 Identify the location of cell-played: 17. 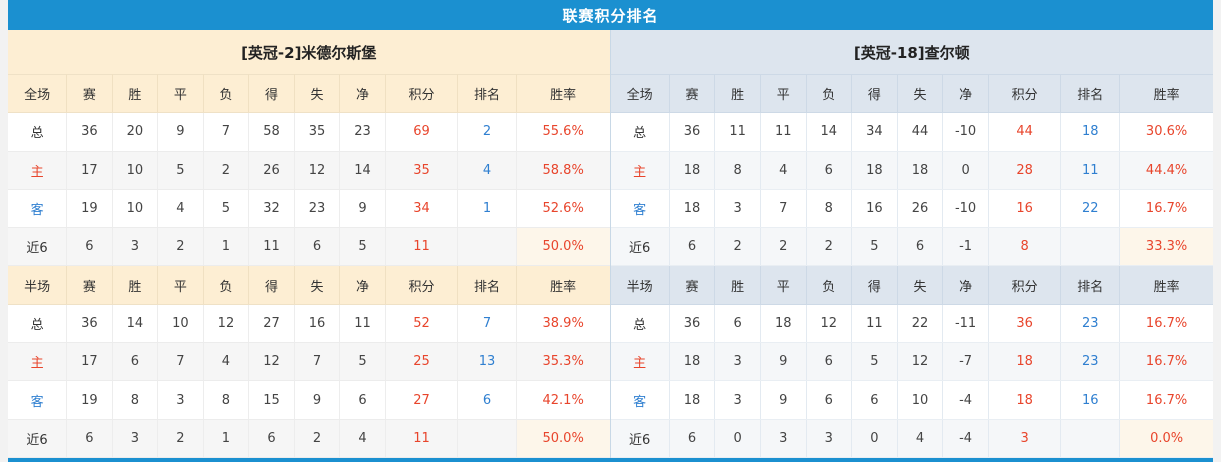
(89, 170).